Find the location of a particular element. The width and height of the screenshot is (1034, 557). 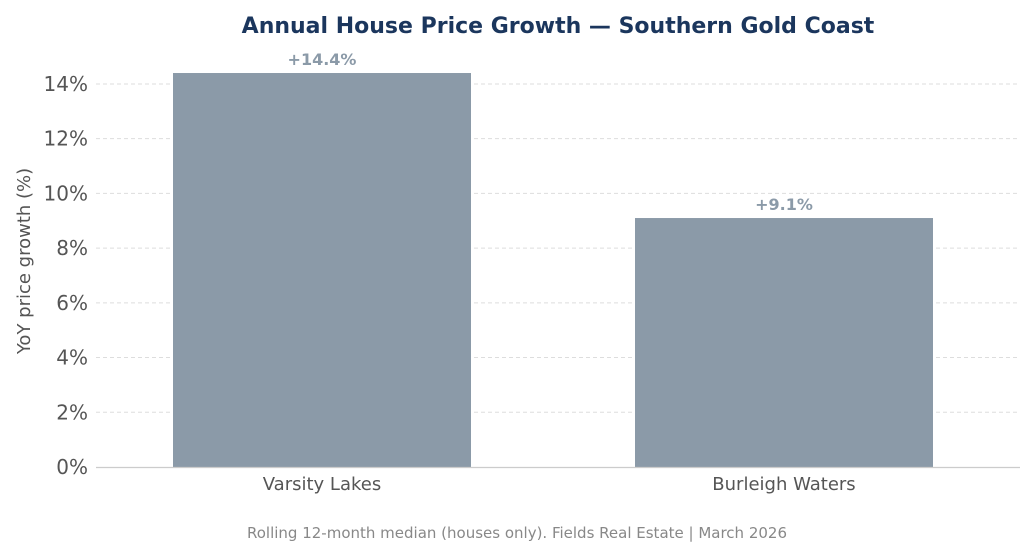

y-axis-ticks: 0% 2% 4% 6% 8% 10% 12% 14% is located at coordinates (66, 275).